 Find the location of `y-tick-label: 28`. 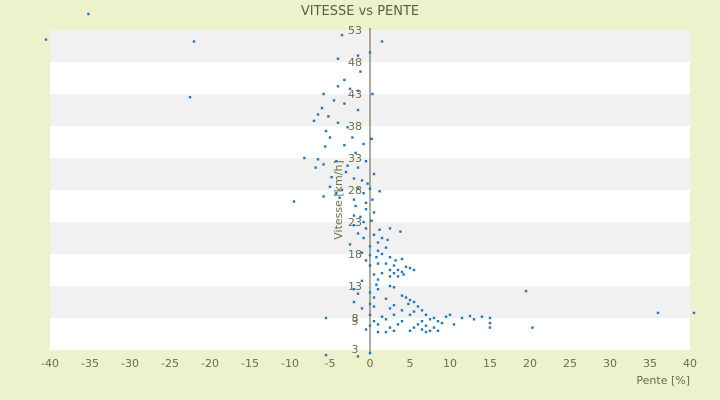

y-tick-label: 28 is located at coordinates (355, 190).